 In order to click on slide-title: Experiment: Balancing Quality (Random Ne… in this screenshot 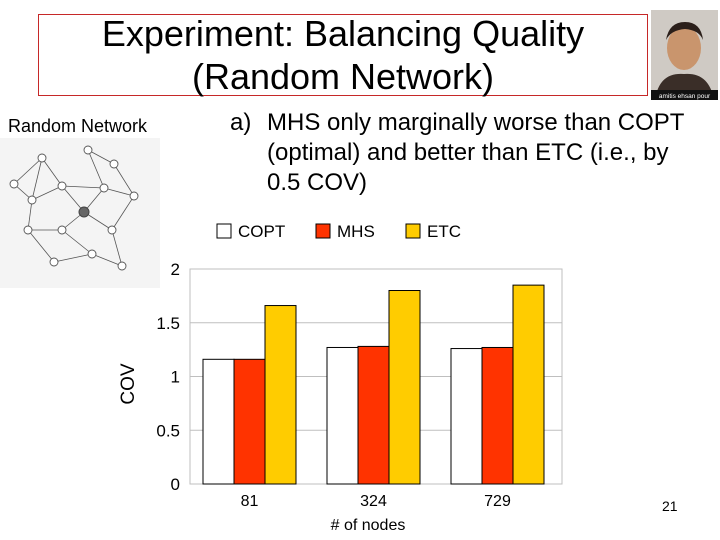, I will do `click(343, 55)`.